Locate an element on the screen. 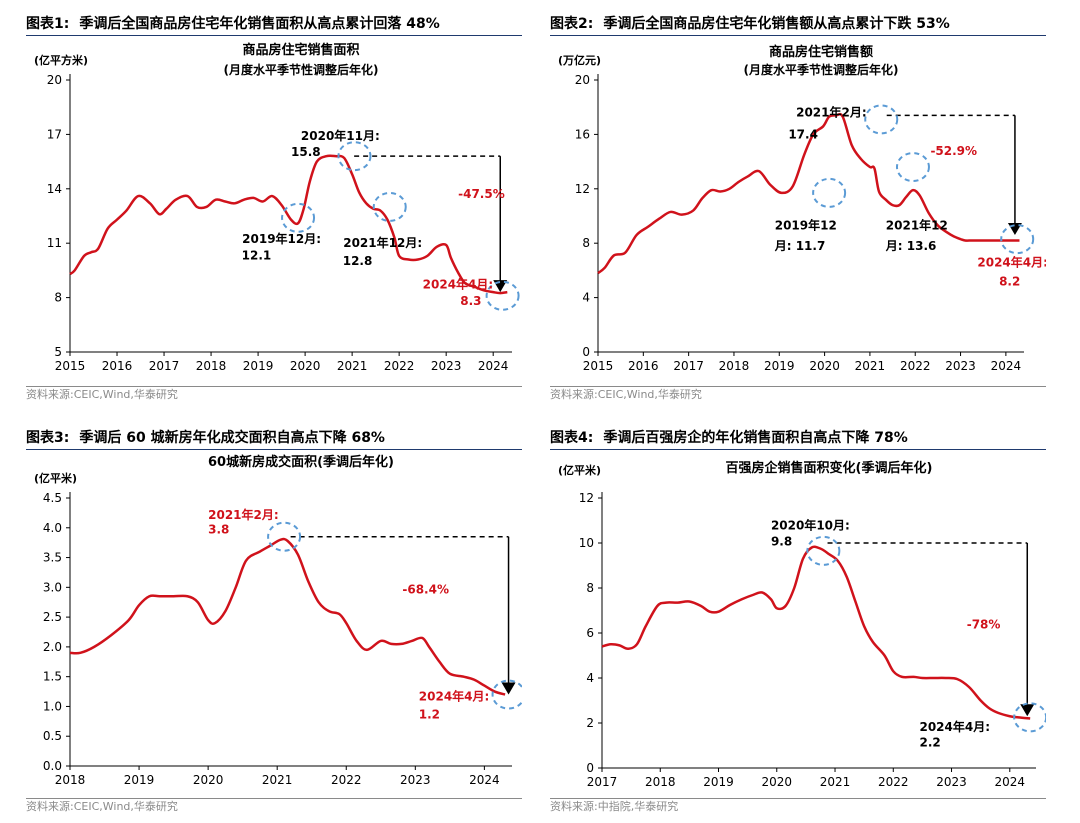 Image resolution: width=1080 pixels, height=823 pixels. figure-title: 季调后百强房企的年化销售面积自高点下降 78% is located at coordinates (755, 438).